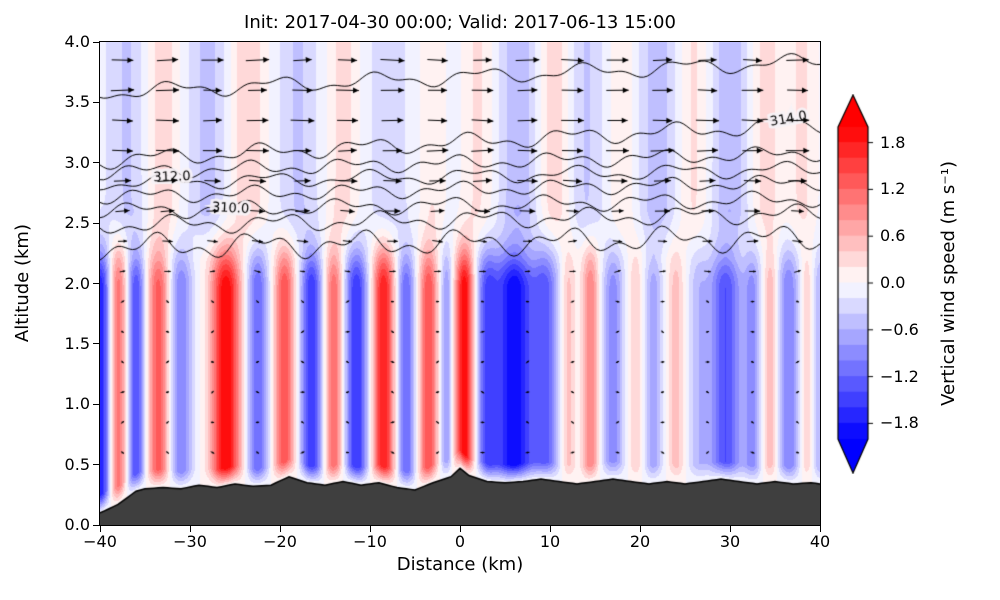 The width and height of the screenshot is (1000, 600). What do you see at coordinates (77, 524) in the screenshot?
I see `y-tick-label: 0.0` at bounding box center [77, 524].